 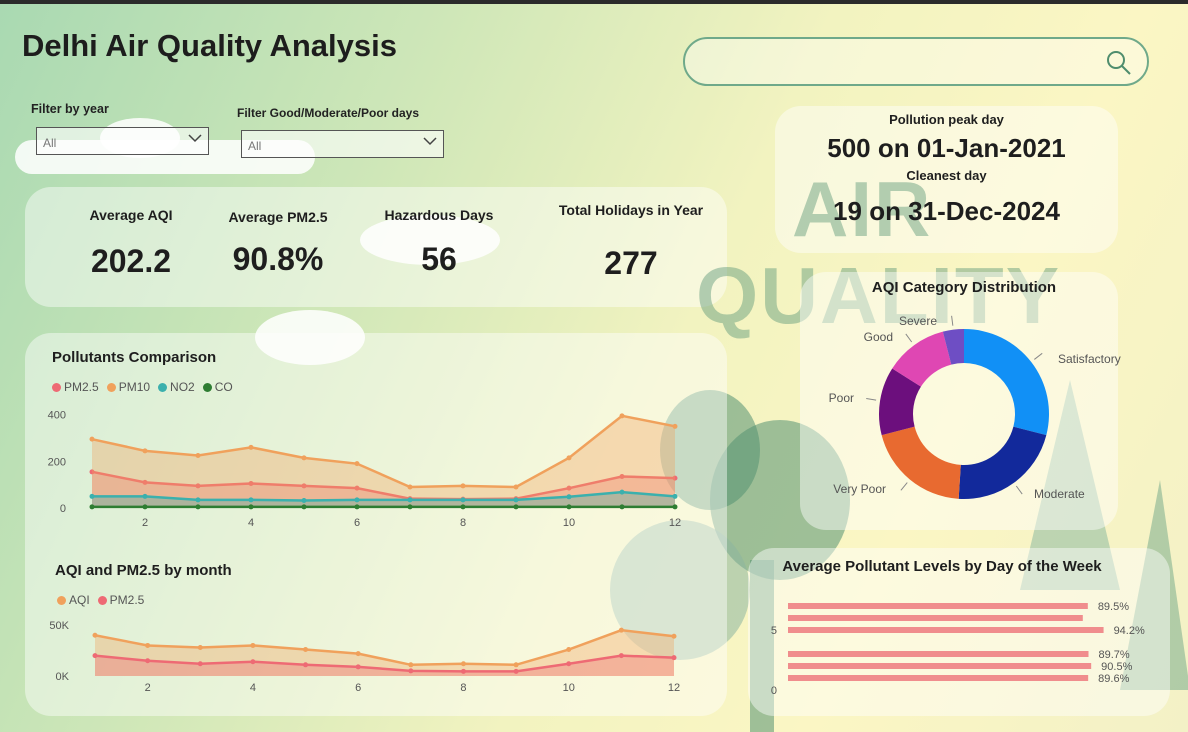 I want to click on slice-label: Good, so click(x=878, y=337).